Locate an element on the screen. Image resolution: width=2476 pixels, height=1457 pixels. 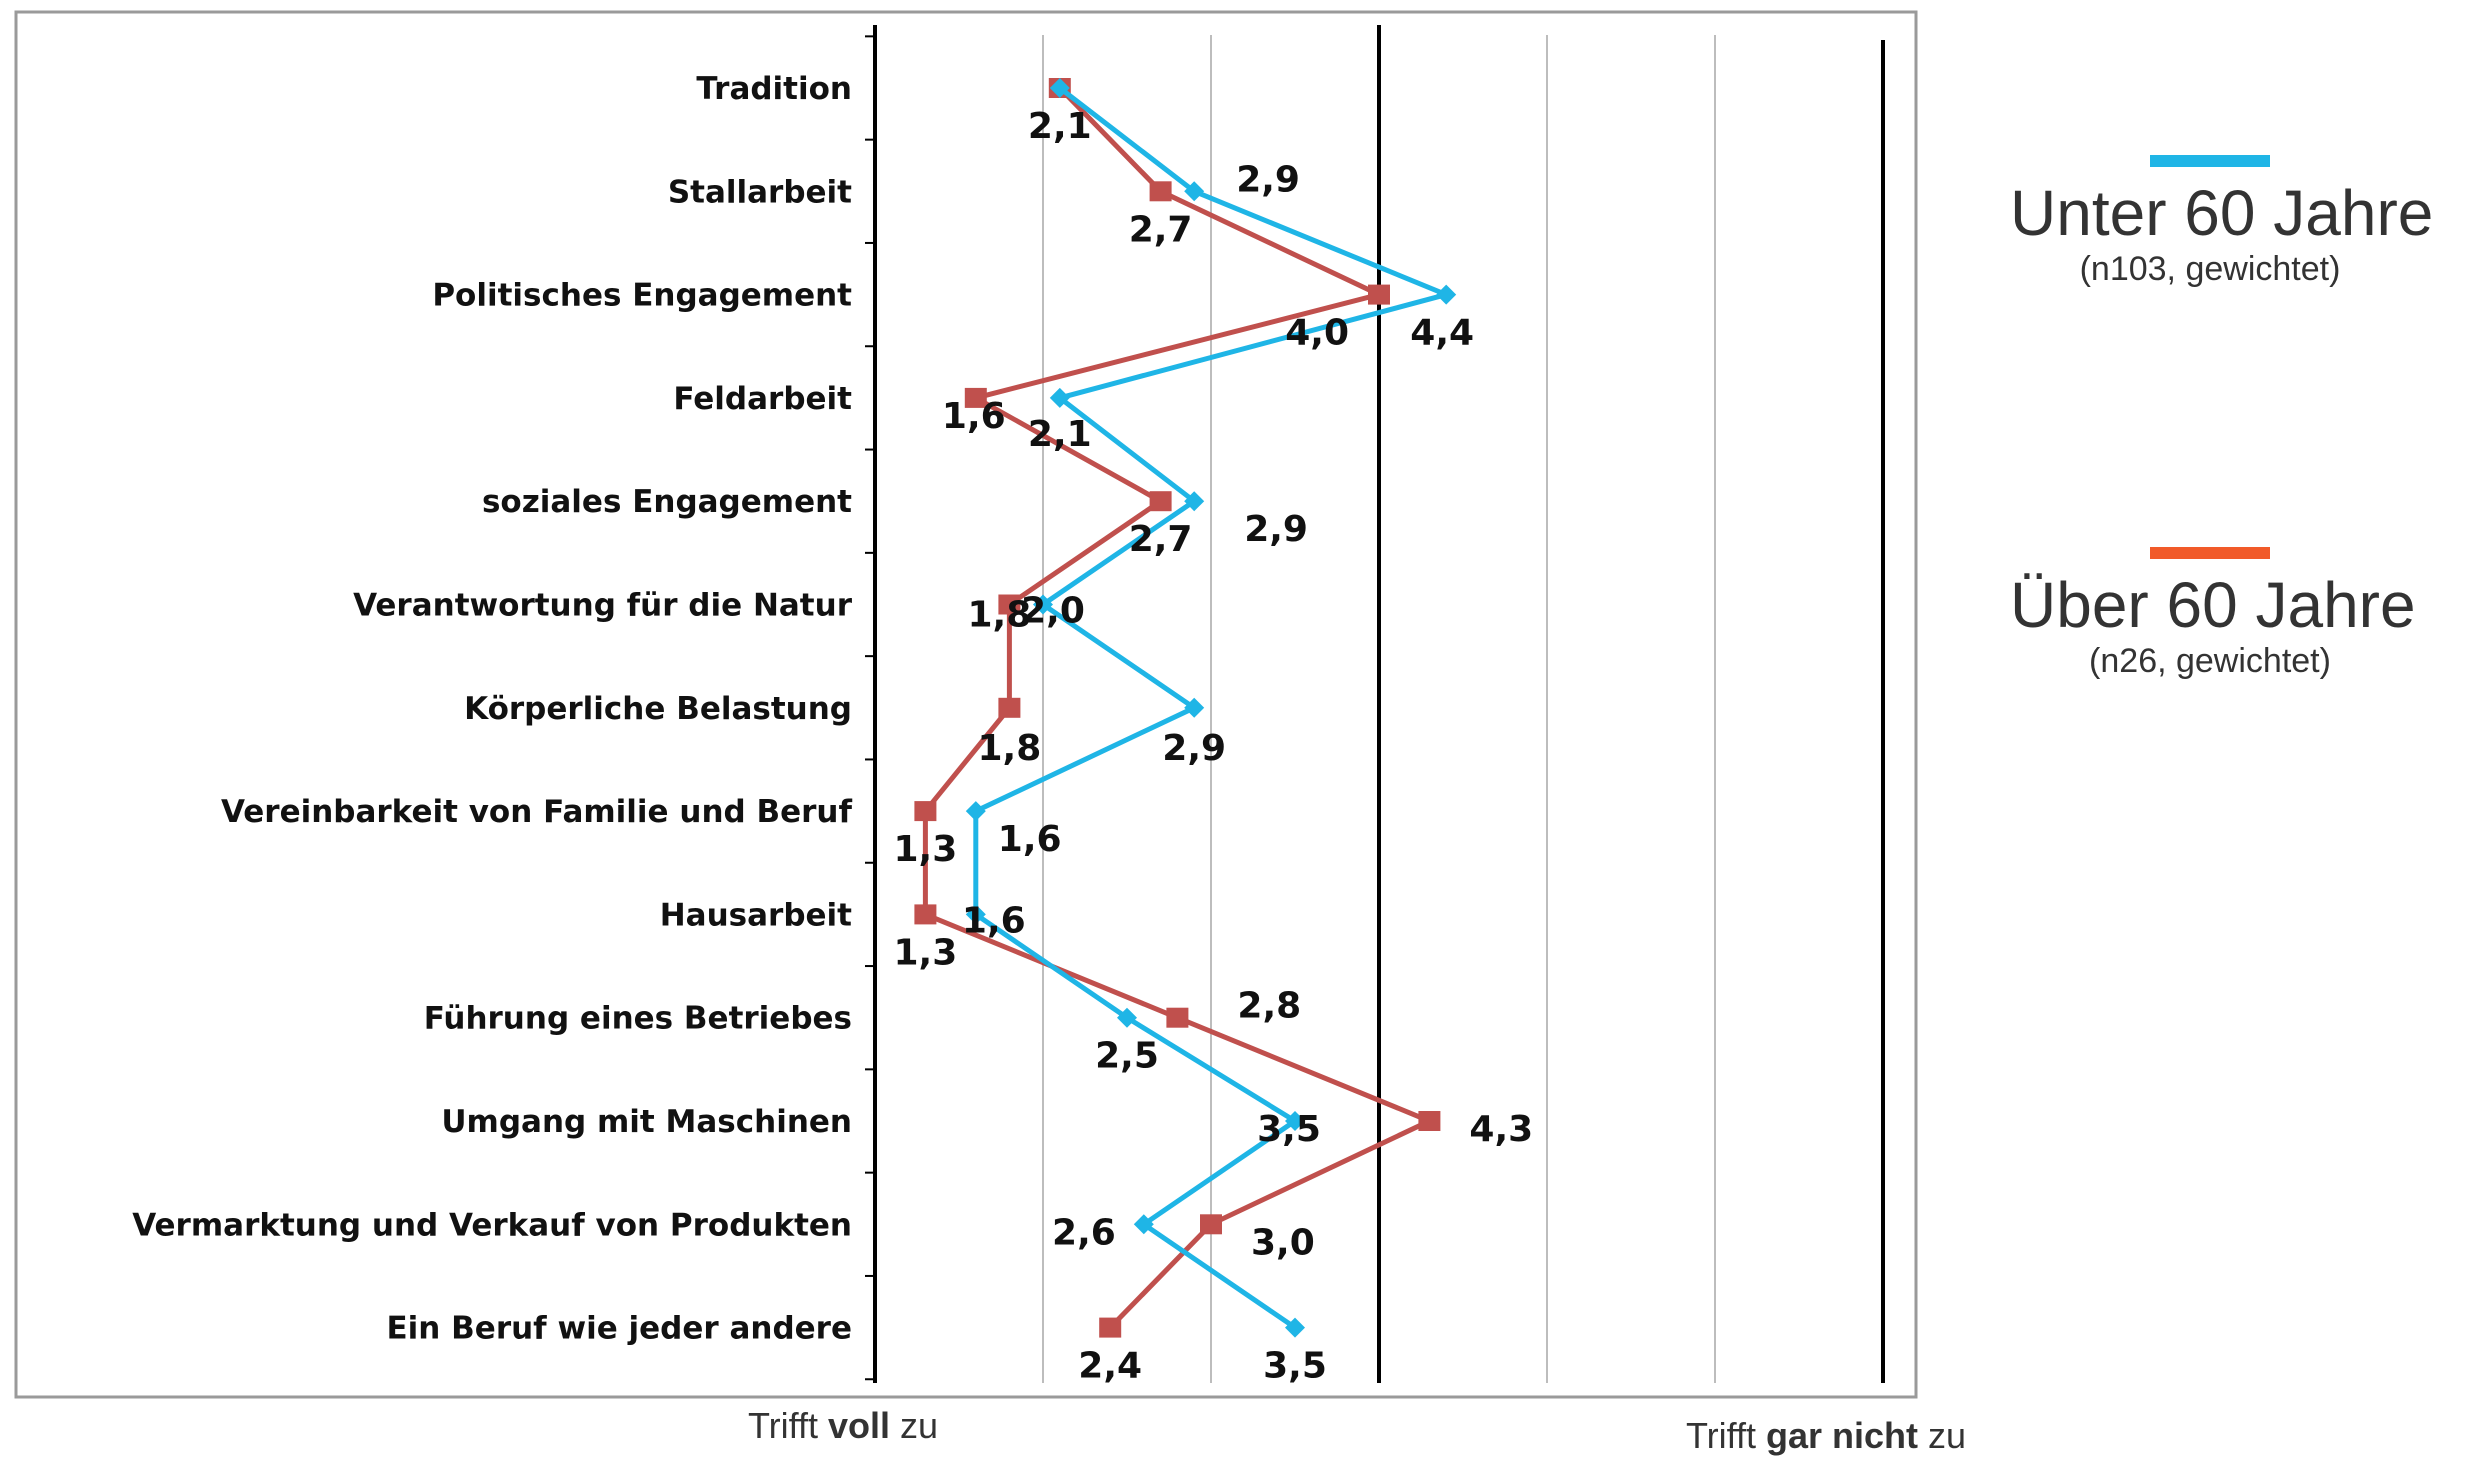
category-label: Verantwortung für die Natur is located at coordinates (603, 606).